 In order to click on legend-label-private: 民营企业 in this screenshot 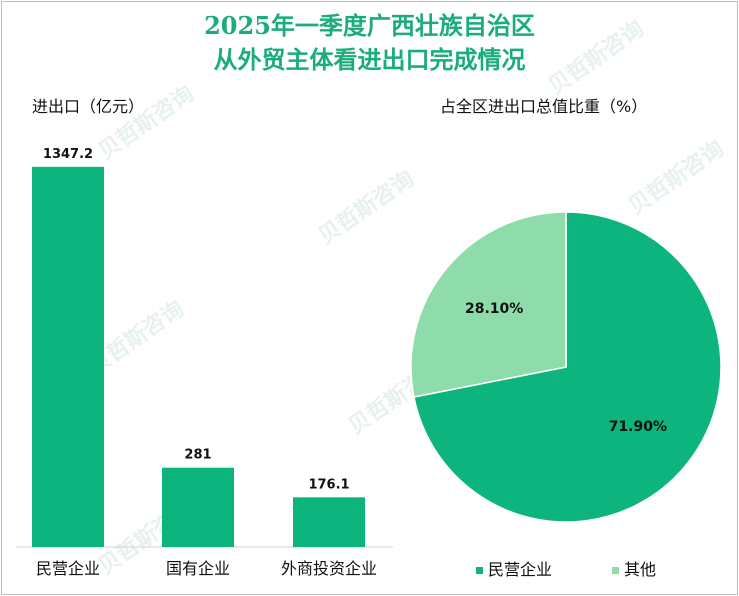, I will do `click(520, 569)`.